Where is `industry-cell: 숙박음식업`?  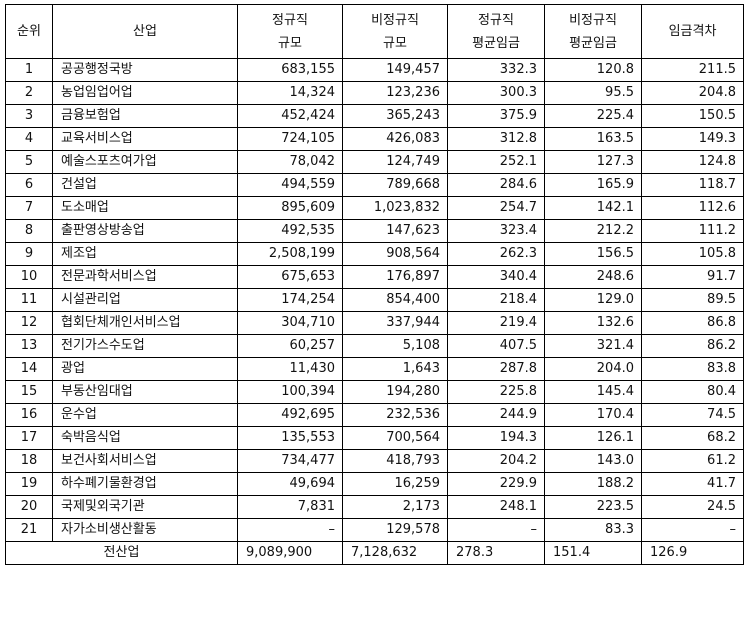
industry-cell: 숙박음식업 is located at coordinates (145, 438).